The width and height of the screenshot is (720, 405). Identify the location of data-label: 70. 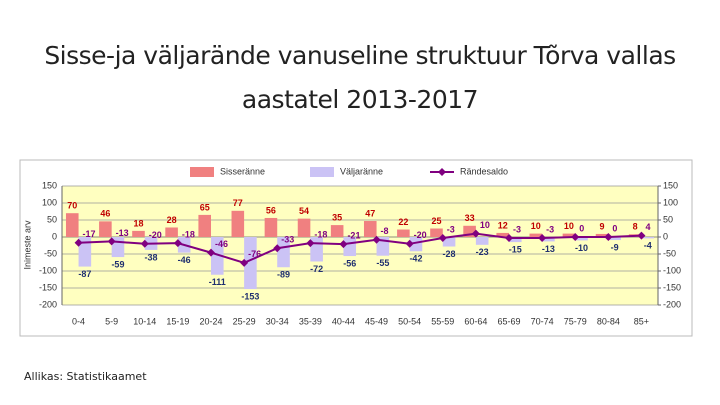
(72, 206).